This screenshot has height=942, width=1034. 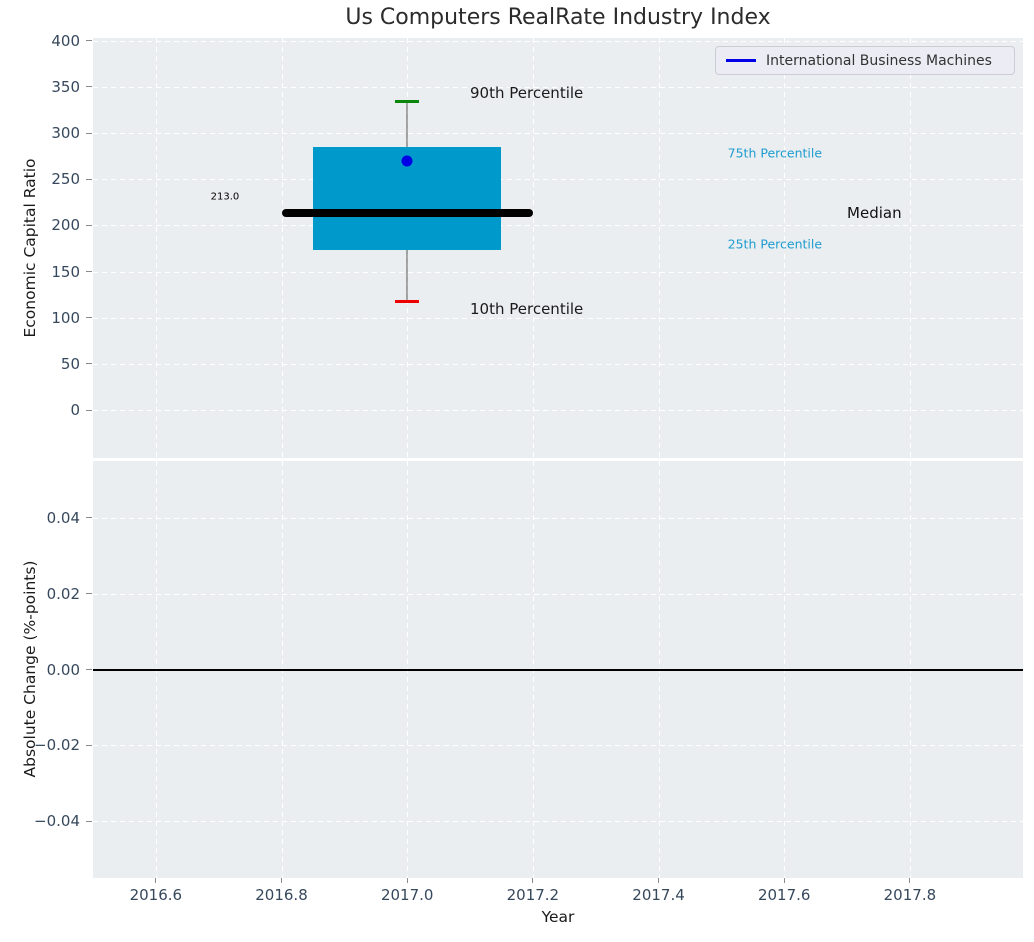 I want to click on x-tick-label: 2017.2, so click(x=533, y=895).